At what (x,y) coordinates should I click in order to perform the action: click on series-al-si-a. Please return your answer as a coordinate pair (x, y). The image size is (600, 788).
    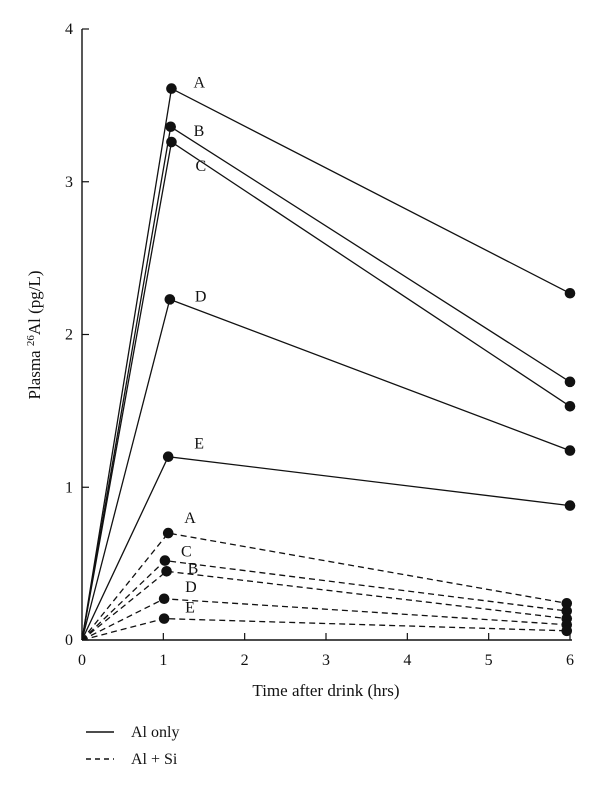
    Looking at the image, I should click on (327, 584).